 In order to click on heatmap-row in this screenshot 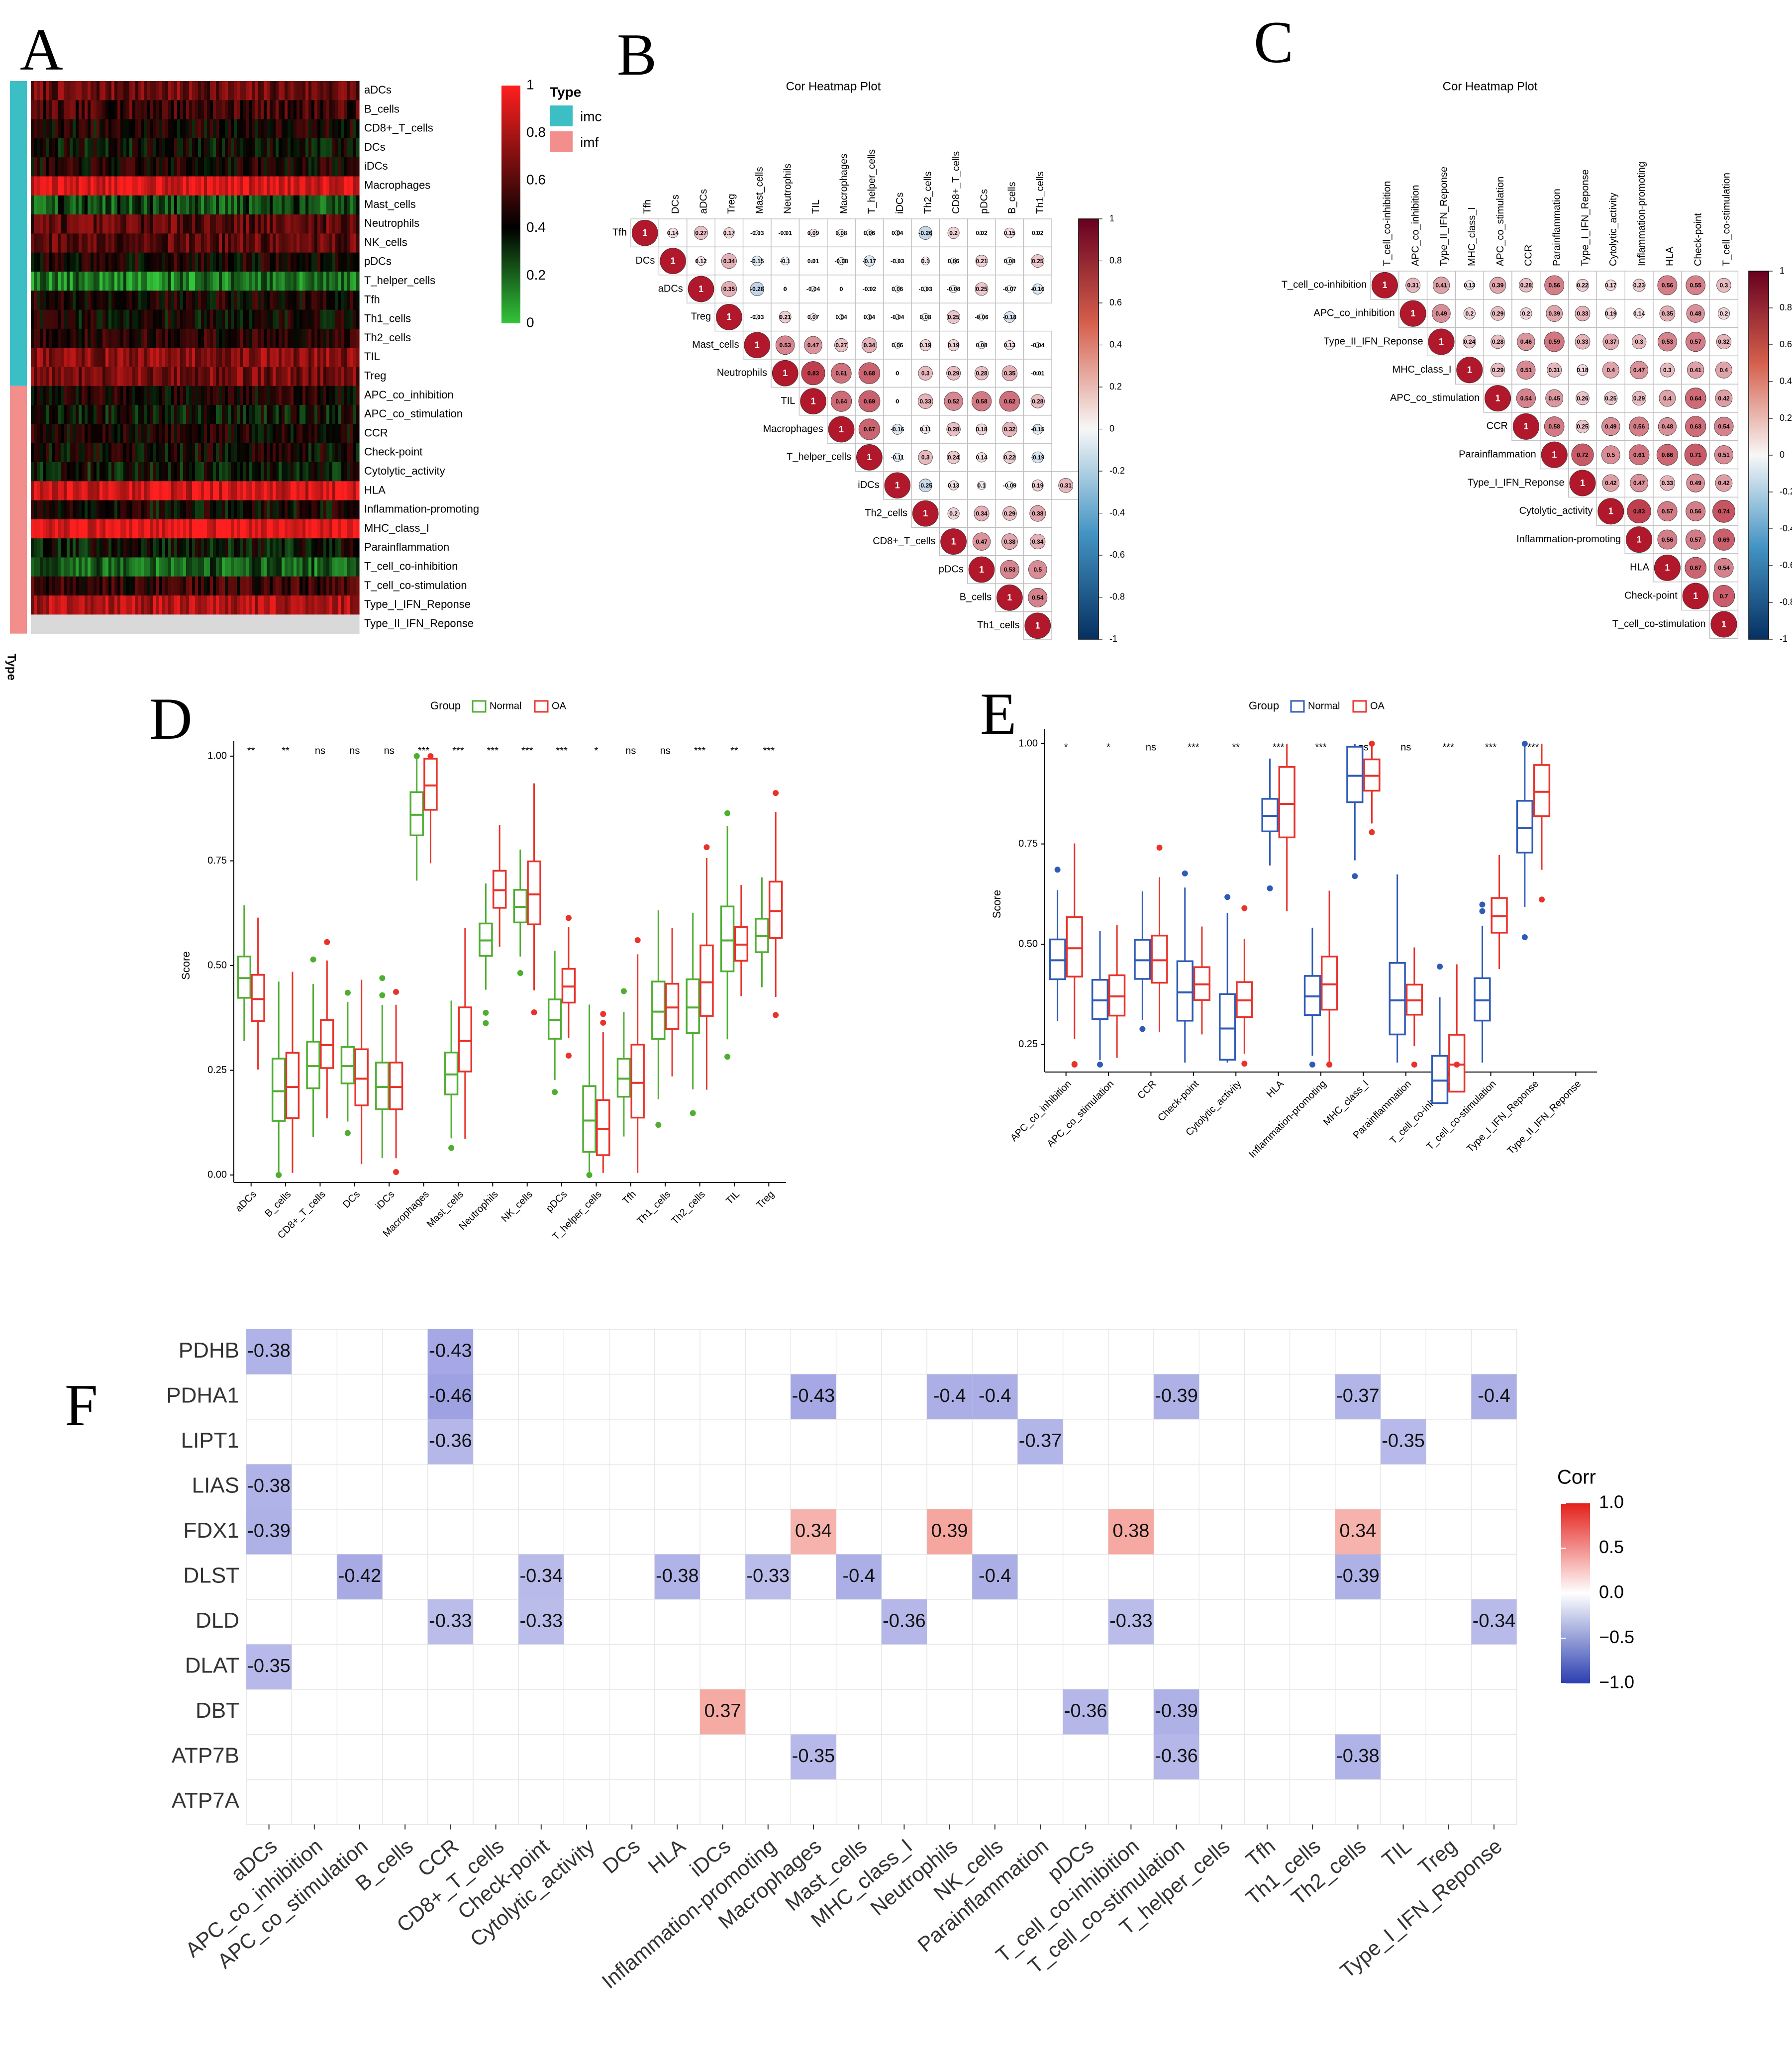, I will do `click(195, 491)`.